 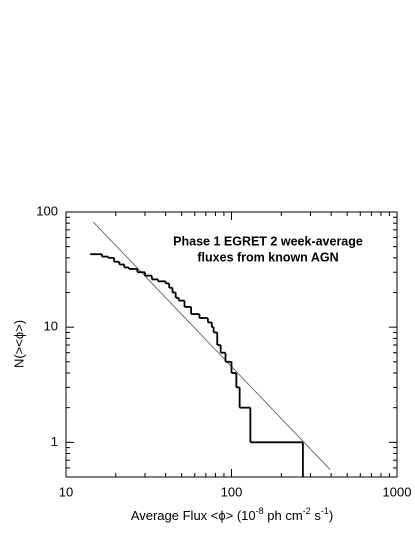 What do you see at coordinates (18, 344) in the screenshot?
I see `y-axis-label: N(><ϕ>)` at bounding box center [18, 344].